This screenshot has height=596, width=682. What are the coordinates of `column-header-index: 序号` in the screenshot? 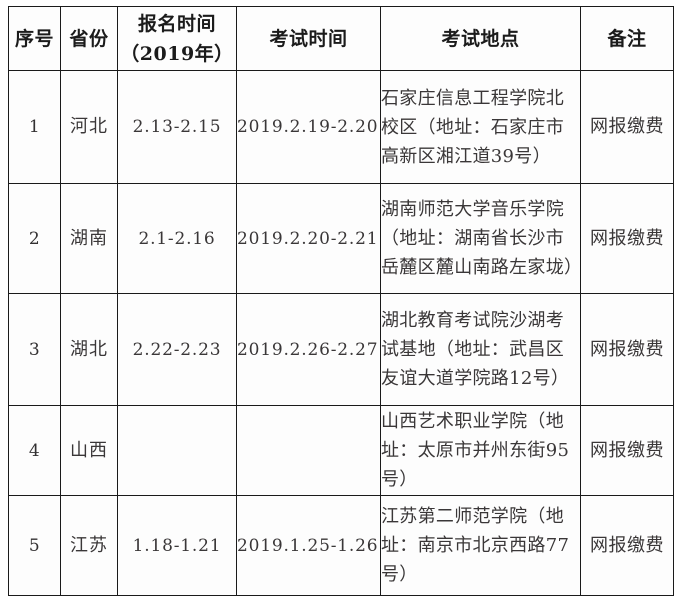 It's located at (34, 38).